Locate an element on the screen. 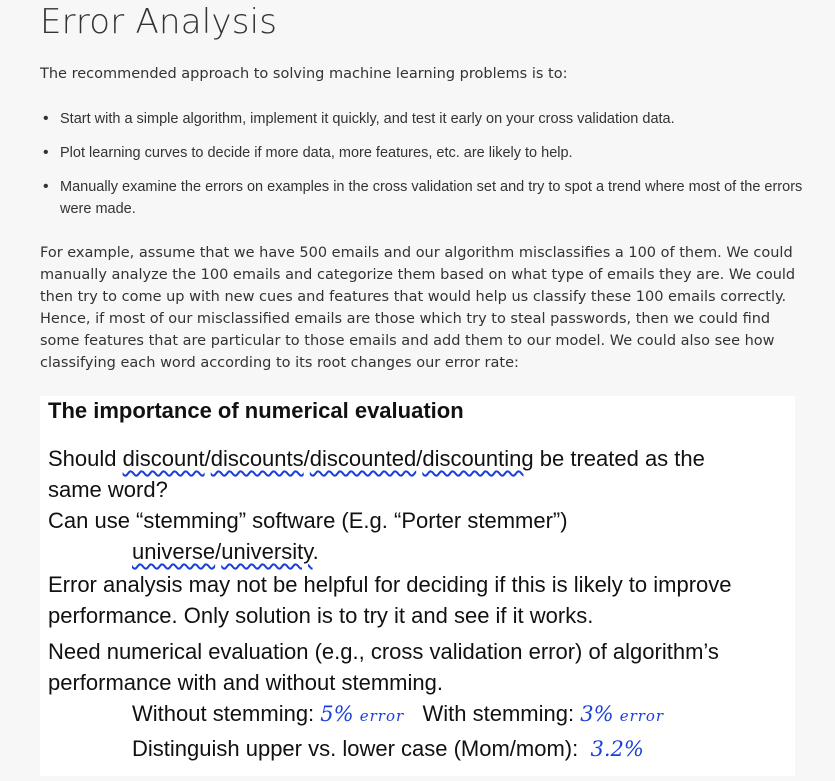 The image size is (835, 781). numerical-eval-line-2: performance with and without stemming. is located at coordinates (245, 682).